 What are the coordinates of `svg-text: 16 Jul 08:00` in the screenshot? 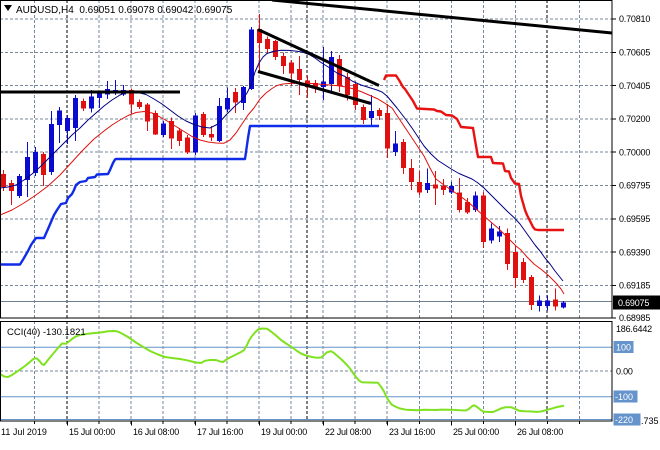 It's located at (156, 432).